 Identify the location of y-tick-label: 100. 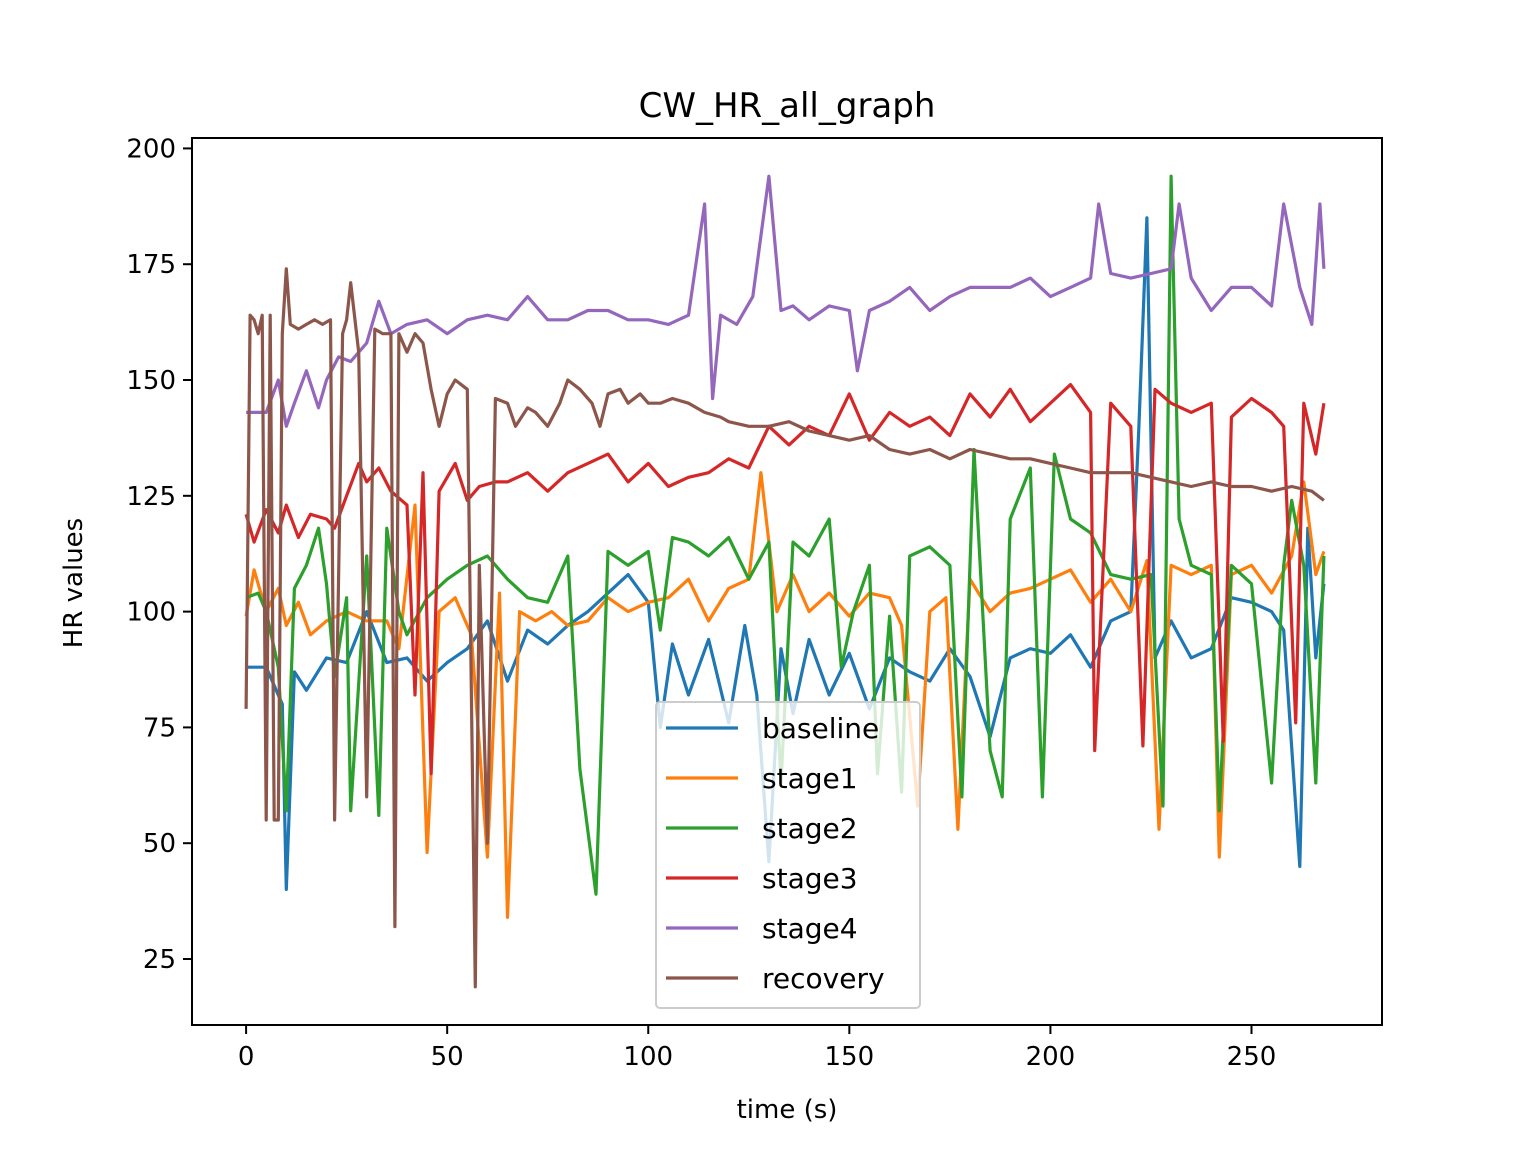
(151, 613).